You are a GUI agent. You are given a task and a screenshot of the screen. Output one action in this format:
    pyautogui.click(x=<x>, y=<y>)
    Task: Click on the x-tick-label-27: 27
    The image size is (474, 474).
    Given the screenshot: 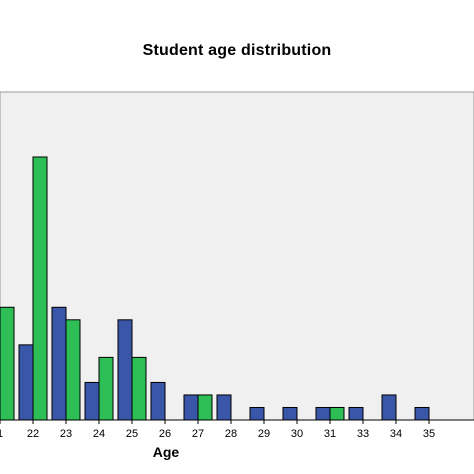 What is the action you would take?
    pyautogui.click(x=198, y=434)
    